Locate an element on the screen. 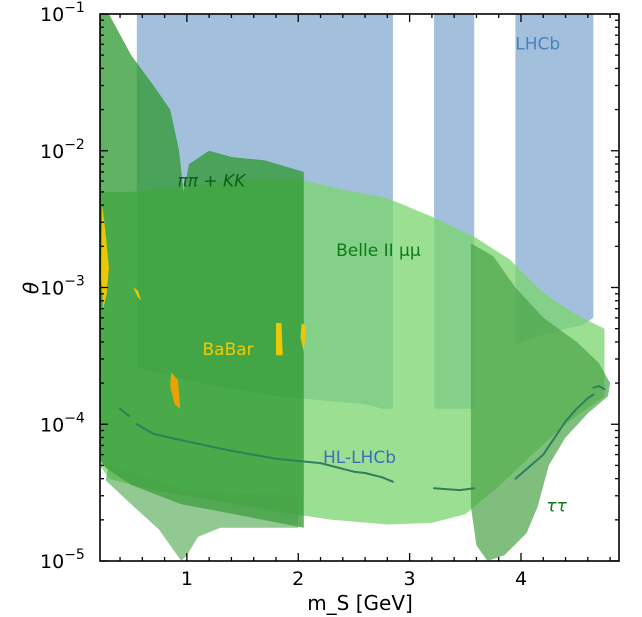  x-tick-label: 2 is located at coordinates (298, 579).